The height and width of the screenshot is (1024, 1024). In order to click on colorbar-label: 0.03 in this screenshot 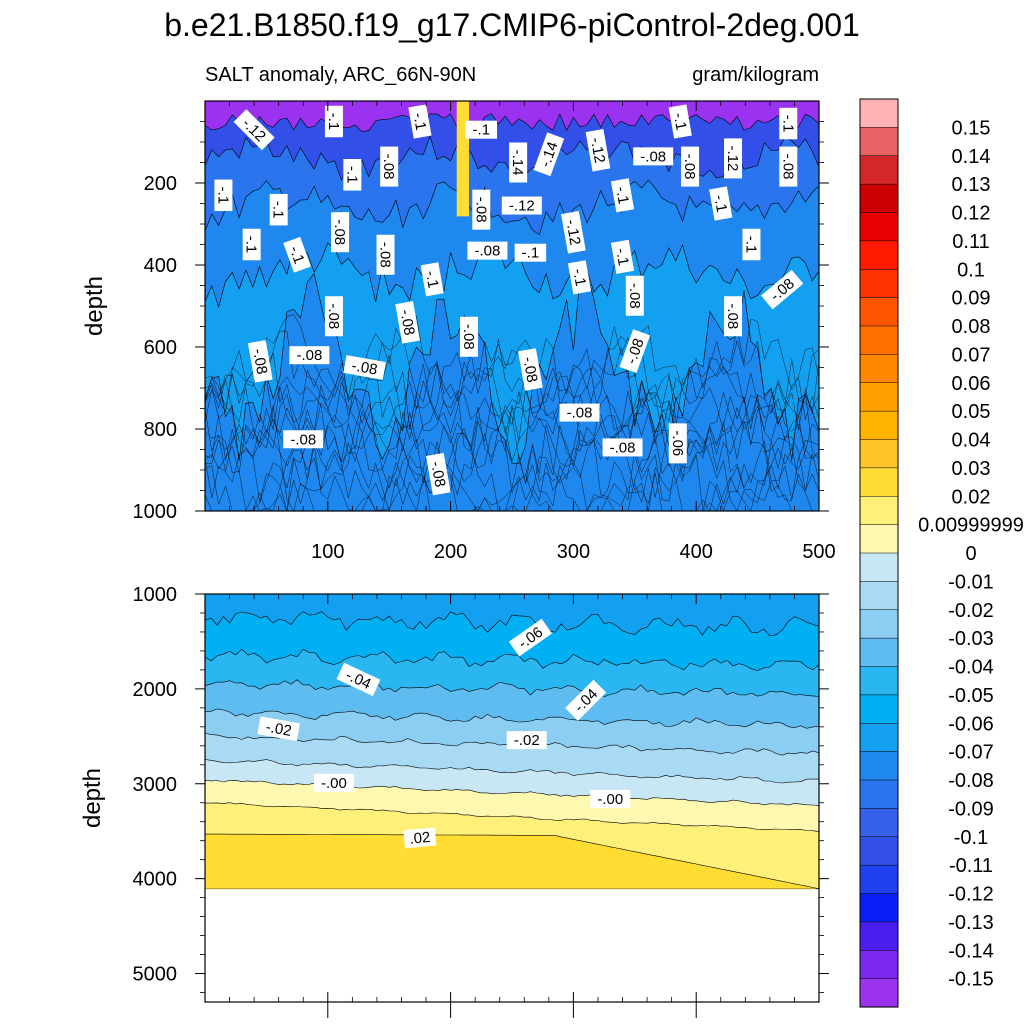, I will do `click(971, 469)`.